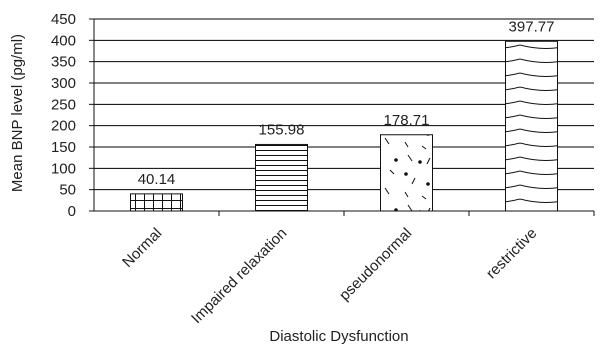  What do you see at coordinates (142, 248) in the screenshot?
I see `x-tick-label: Normal` at bounding box center [142, 248].